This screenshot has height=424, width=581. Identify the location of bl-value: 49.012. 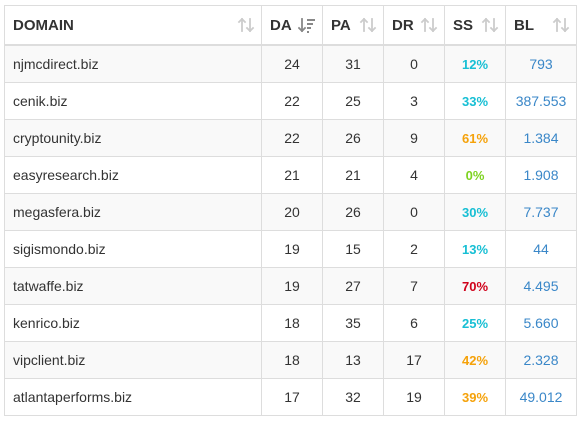
(541, 397).